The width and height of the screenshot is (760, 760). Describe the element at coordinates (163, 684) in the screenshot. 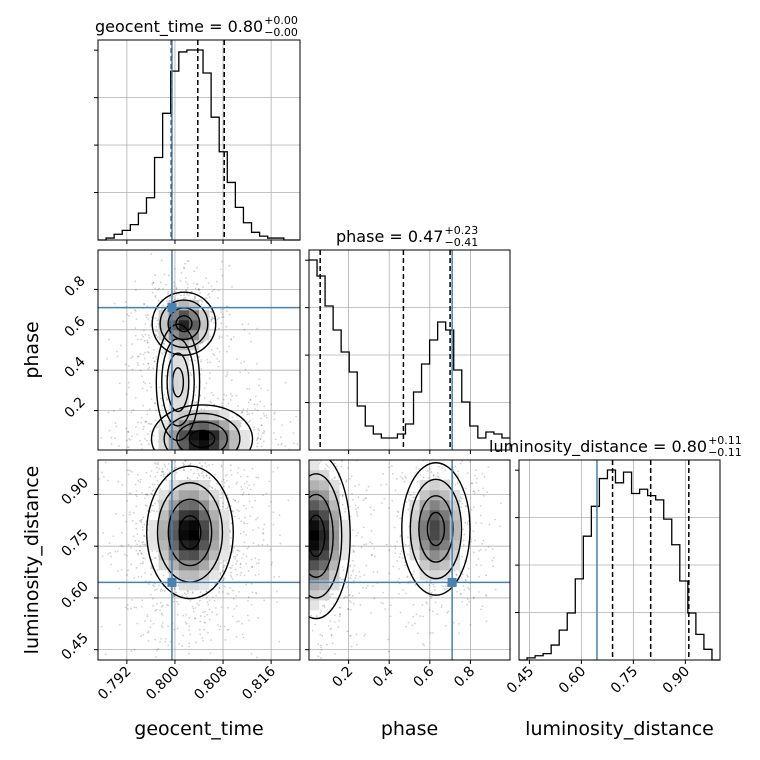

I see `x-tick-label: 0.800` at that location.